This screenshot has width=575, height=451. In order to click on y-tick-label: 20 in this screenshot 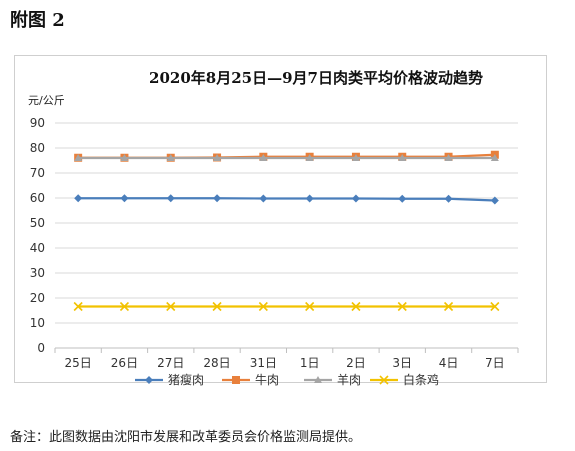, I will do `click(37, 298)`.